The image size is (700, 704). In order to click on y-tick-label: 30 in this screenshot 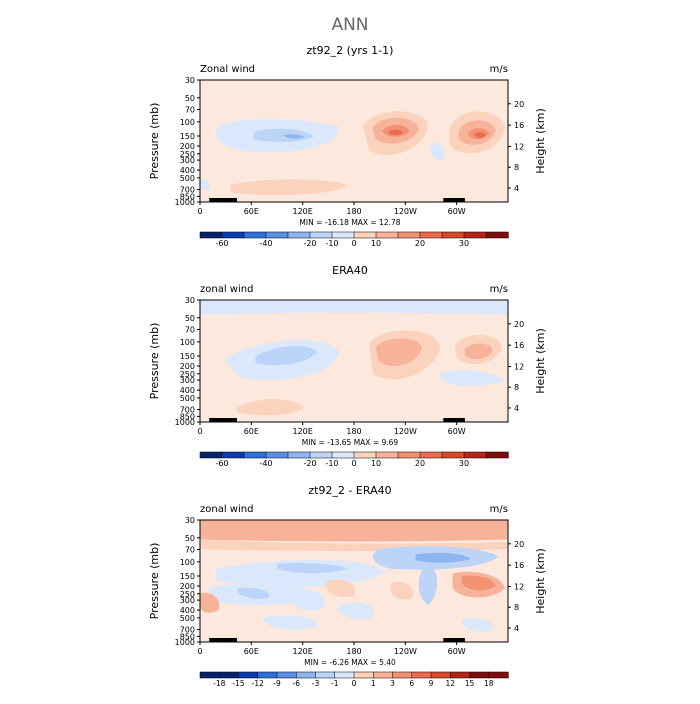, I will do `click(190, 520)`.